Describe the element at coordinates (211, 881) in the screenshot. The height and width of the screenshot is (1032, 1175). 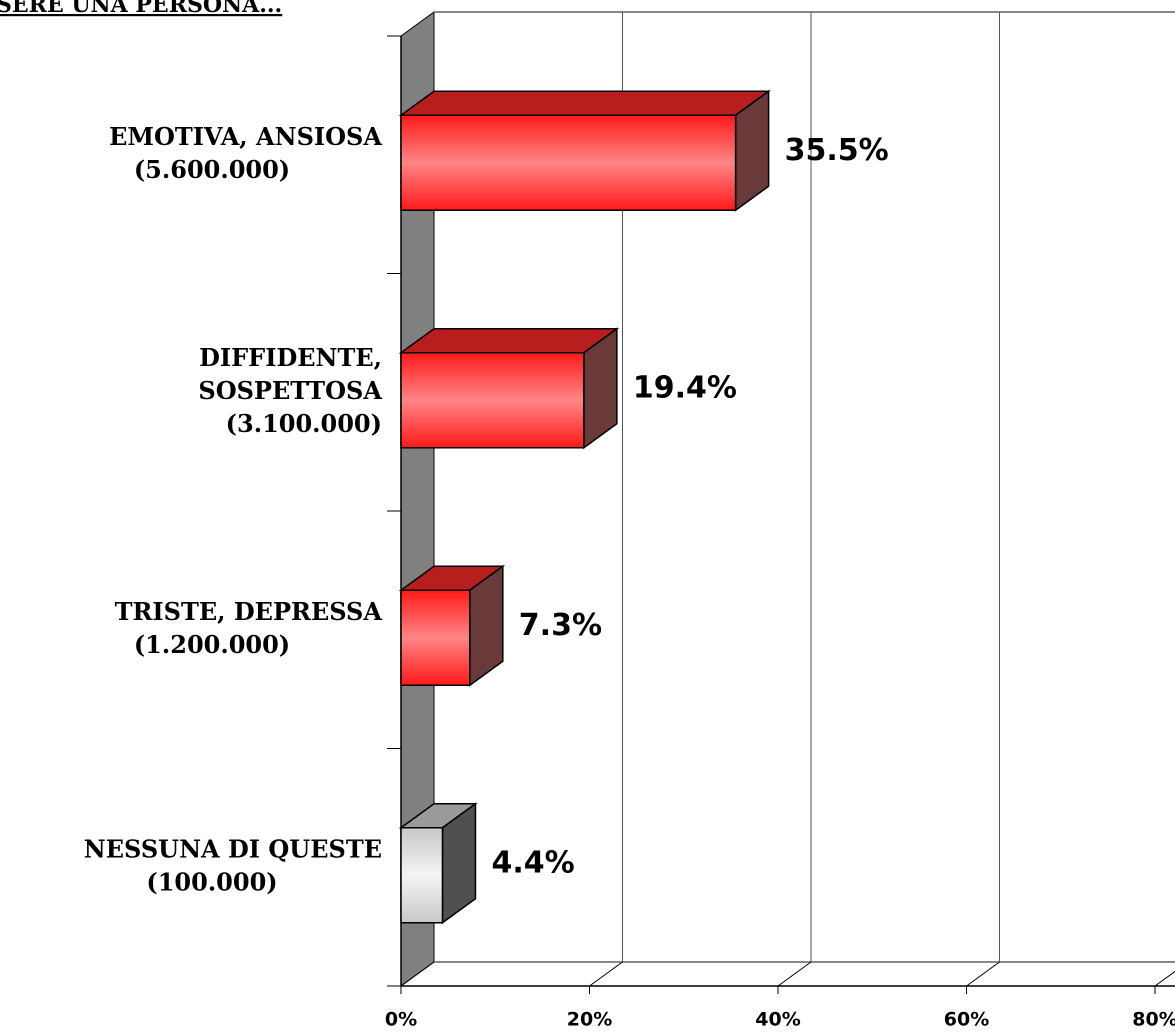
I see `category-label: (100.000)` at that location.